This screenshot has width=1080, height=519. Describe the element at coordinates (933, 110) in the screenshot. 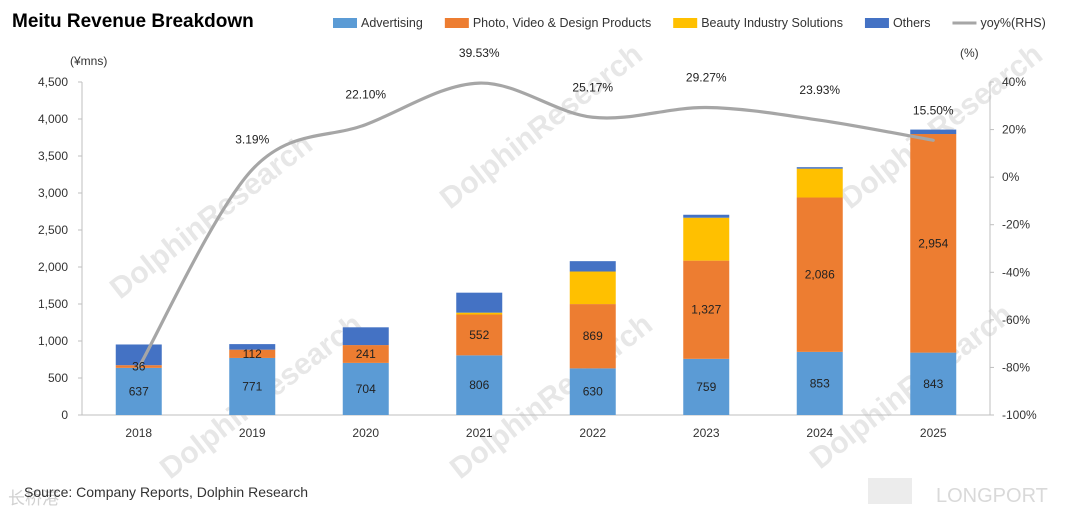

I see `yoy-data-label: 15.50%` at that location.